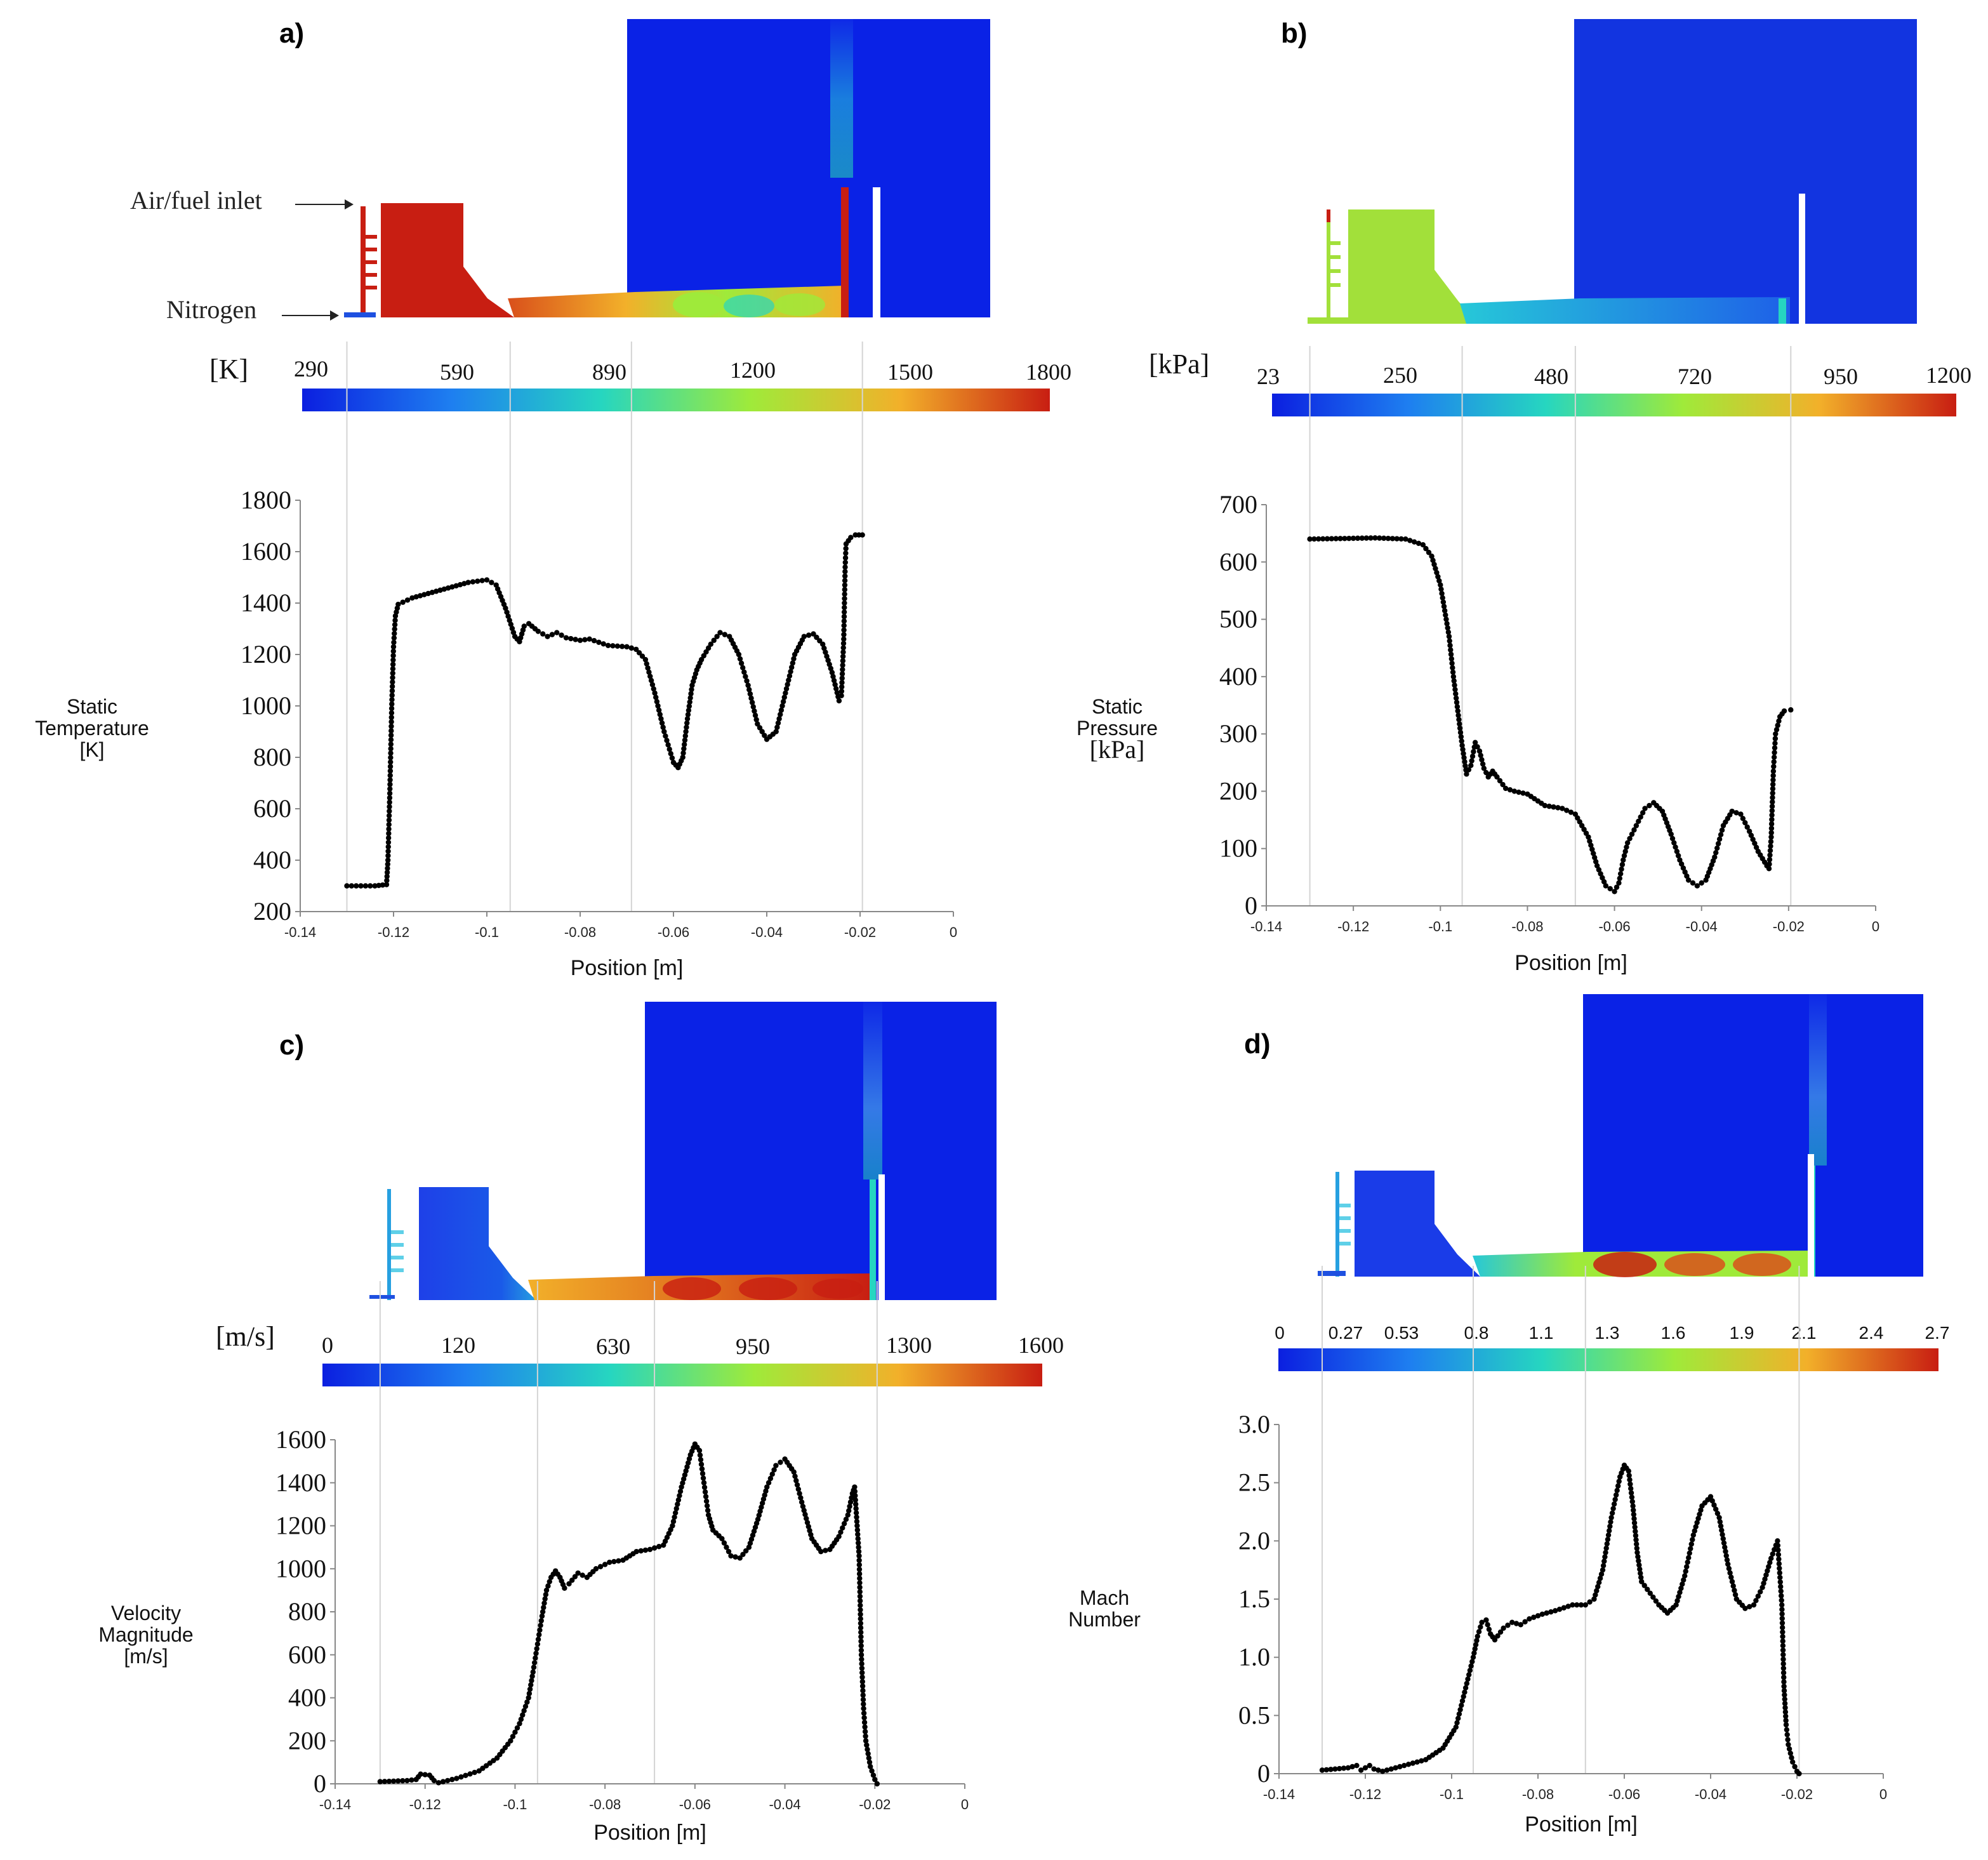  I want to click on scale-tick: 1.3, so click(1607, 1333).